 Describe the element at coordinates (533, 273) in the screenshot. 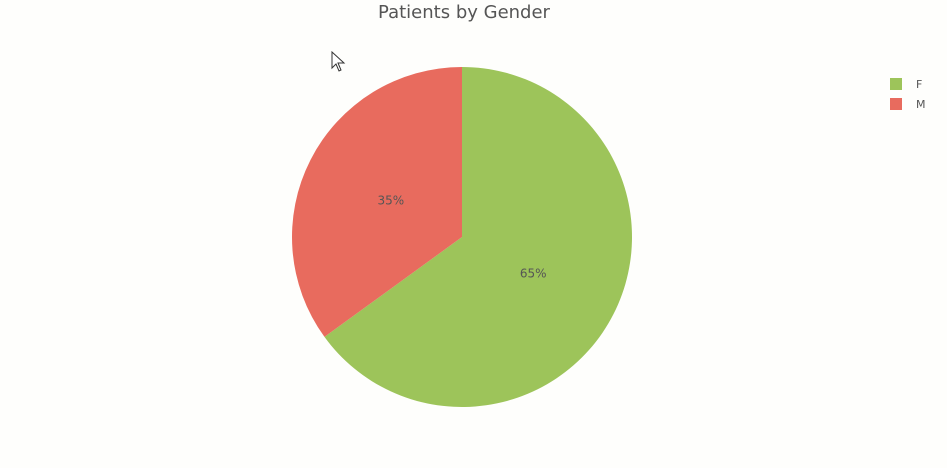

I see `slice-label-f: 65%` at that location.